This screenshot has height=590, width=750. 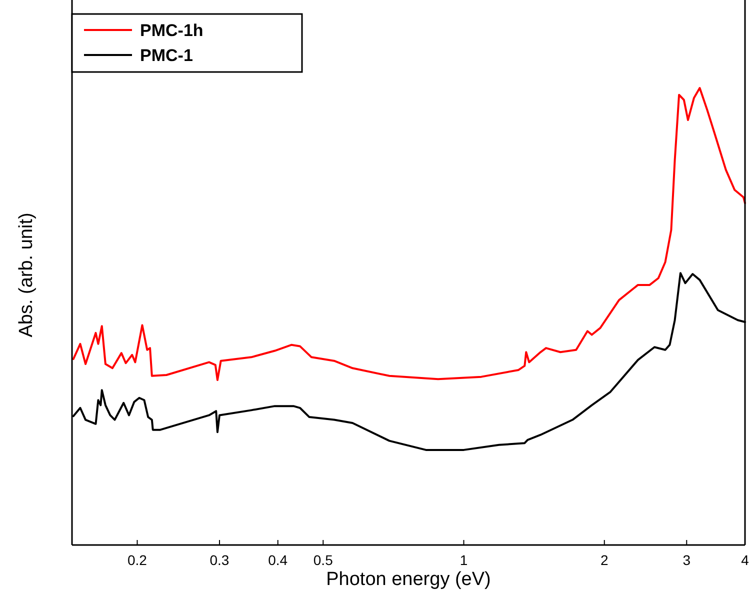 What do you see at coordinates (26, 275) in the screenshot?
I see `y-axis-title: Abs. (arb. unit)` at bounding box center [26, 275].